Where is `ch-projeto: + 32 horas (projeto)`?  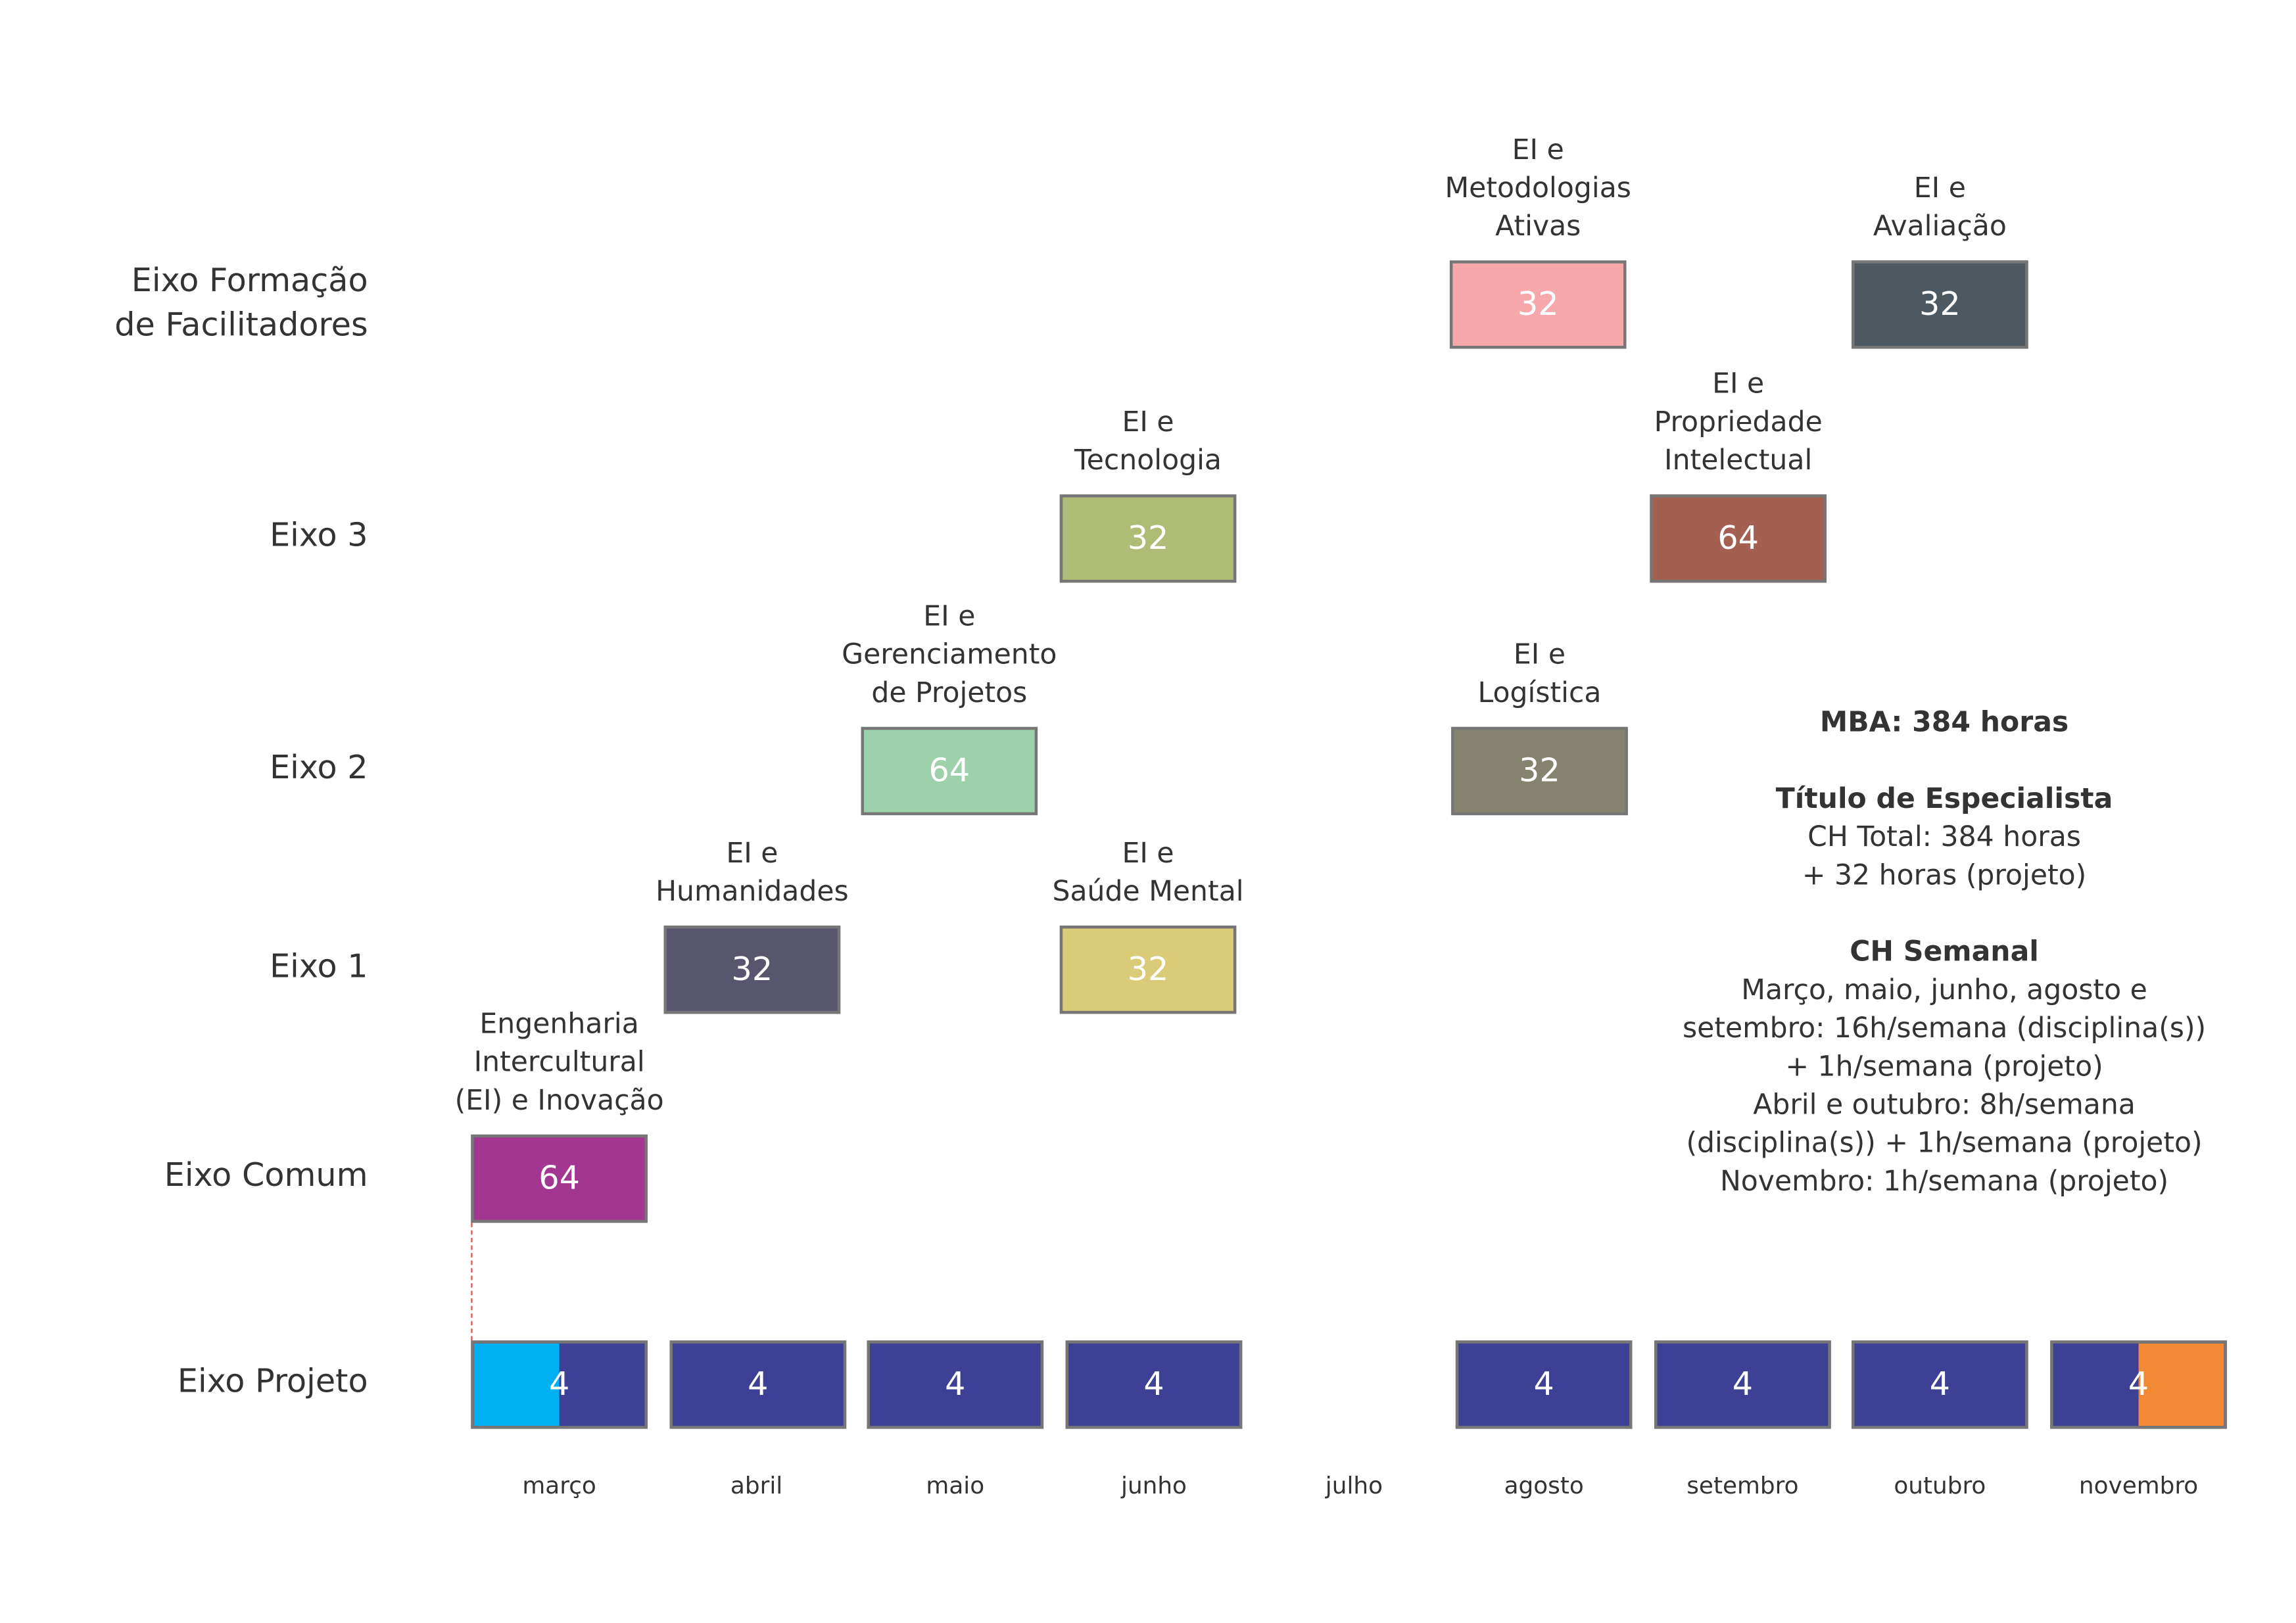 ch-projeto: + 32 horas (projeto) is located at coordinates (1944, 875).